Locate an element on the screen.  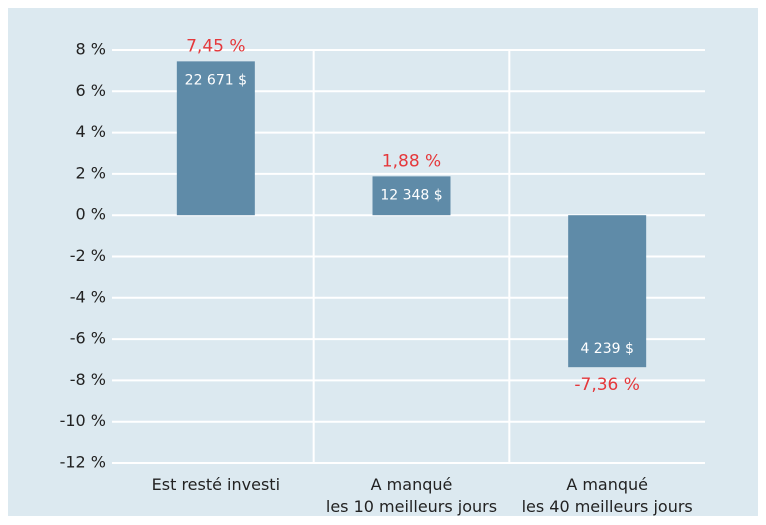
bar-annotation: 4 239 $ is located at coordinates (606, 349).